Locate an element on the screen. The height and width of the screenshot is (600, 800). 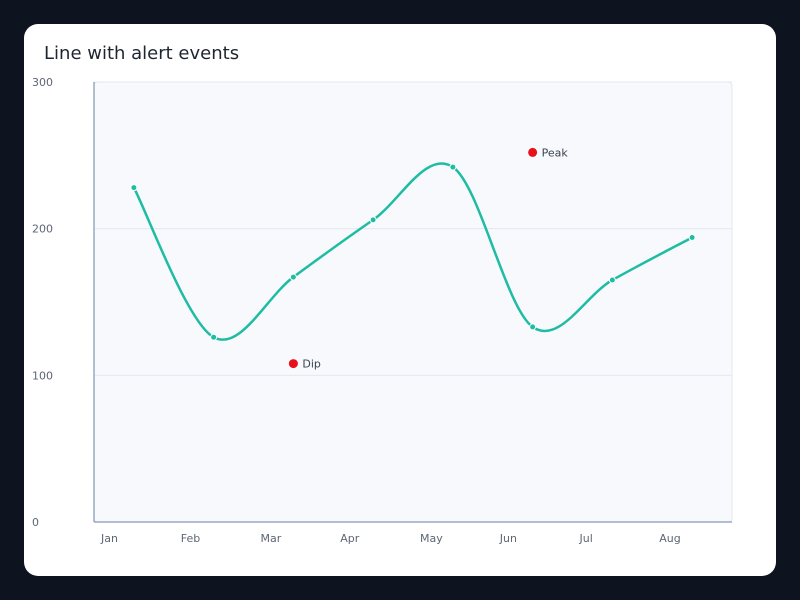
alert-event-label: Dip is located at coordinates (311, 364).